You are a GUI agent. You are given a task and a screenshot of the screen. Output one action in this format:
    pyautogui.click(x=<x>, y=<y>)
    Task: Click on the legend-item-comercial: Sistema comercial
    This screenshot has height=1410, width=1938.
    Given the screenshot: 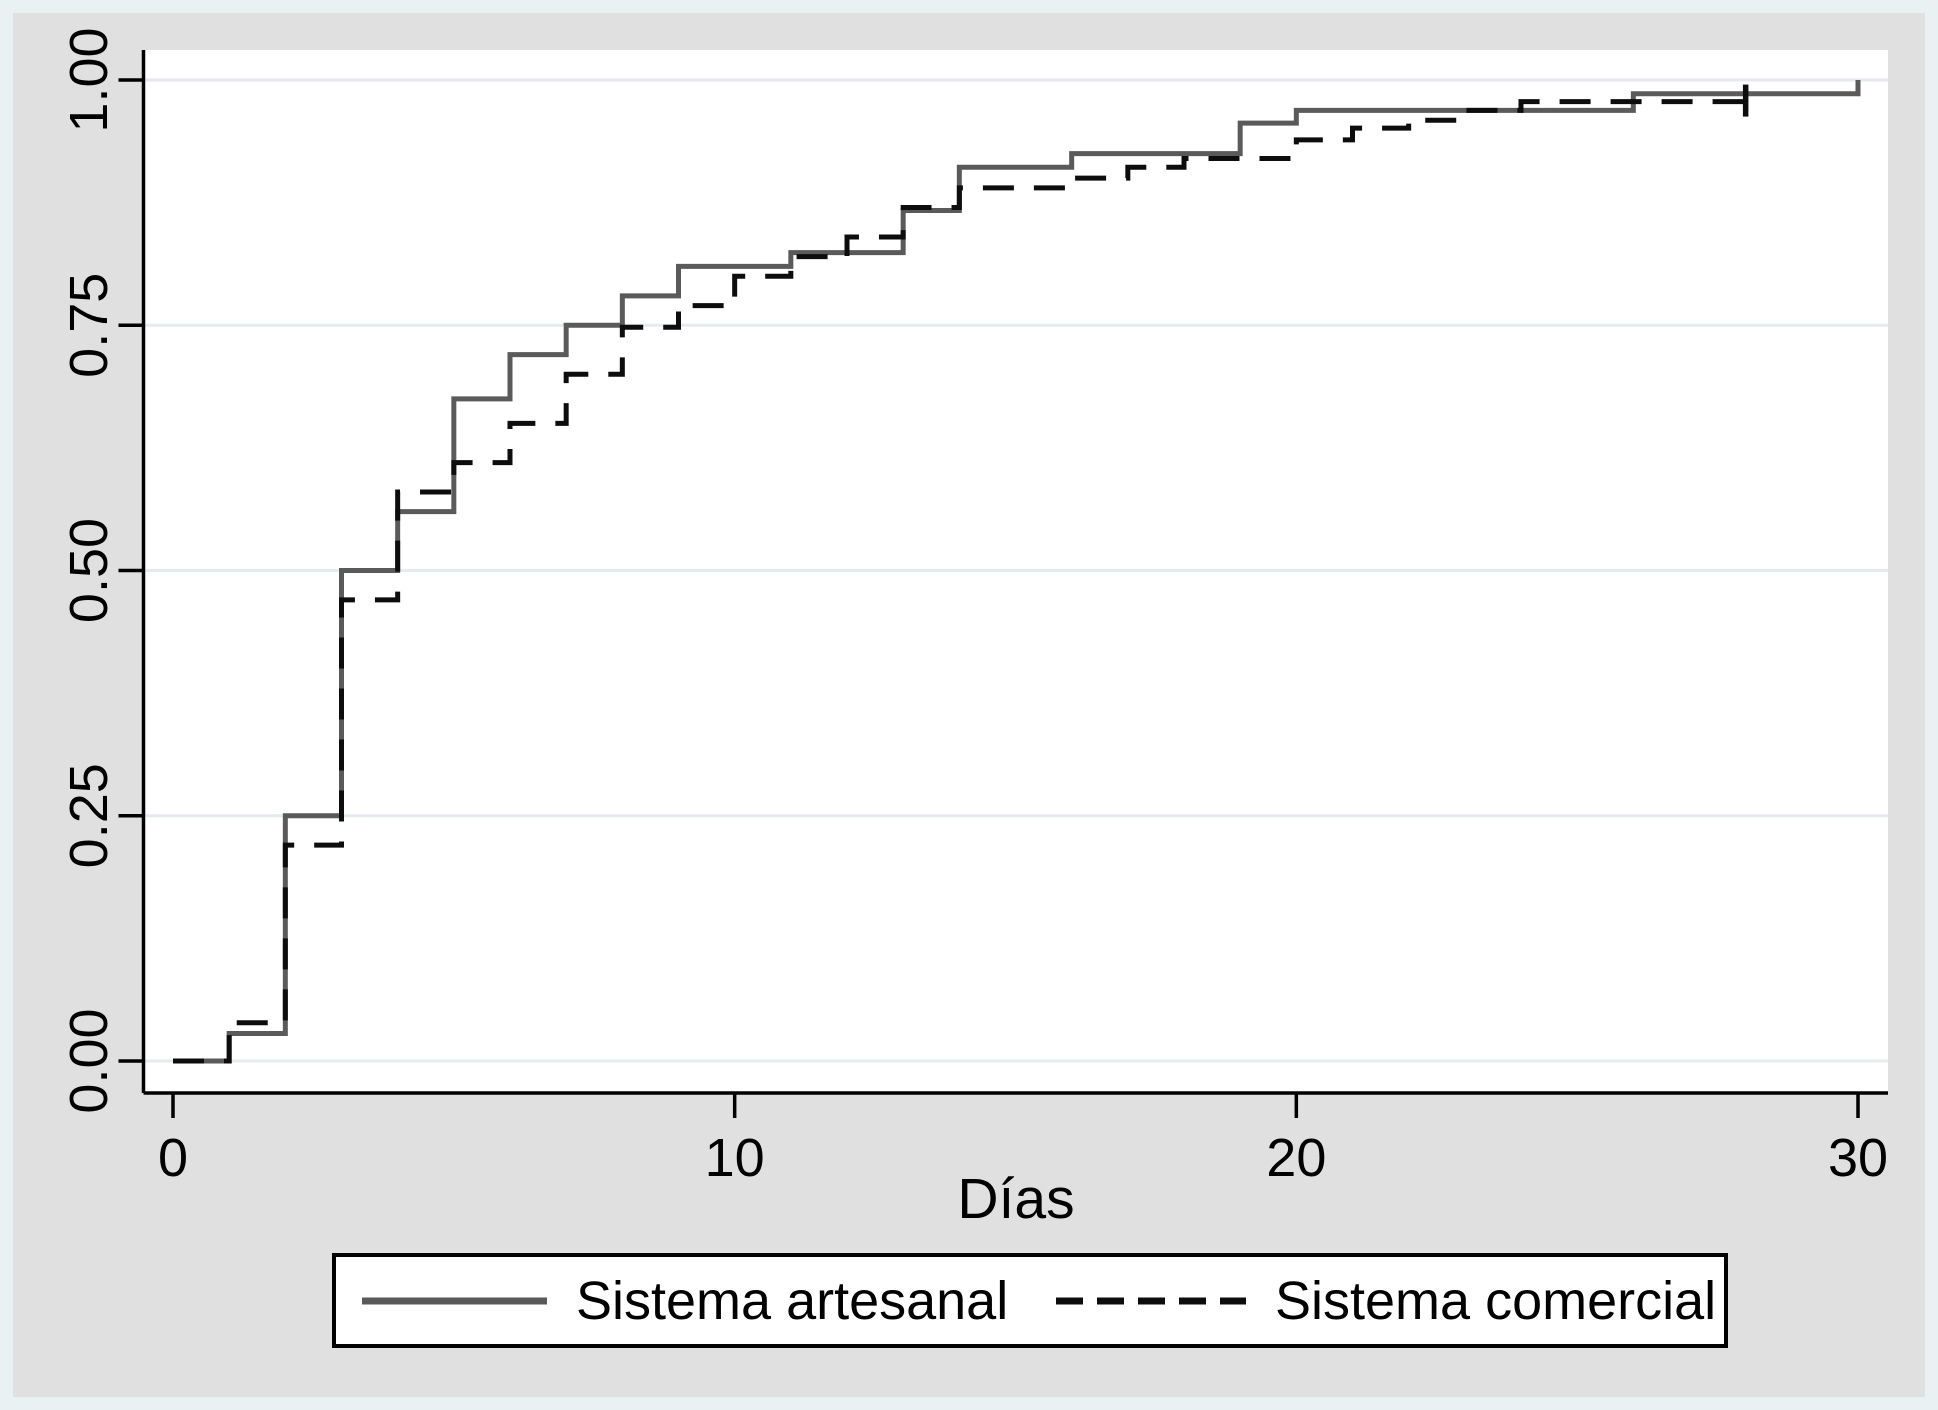 What is the action you would take?
    pyautogui.click(x=1386, y=1300)
    